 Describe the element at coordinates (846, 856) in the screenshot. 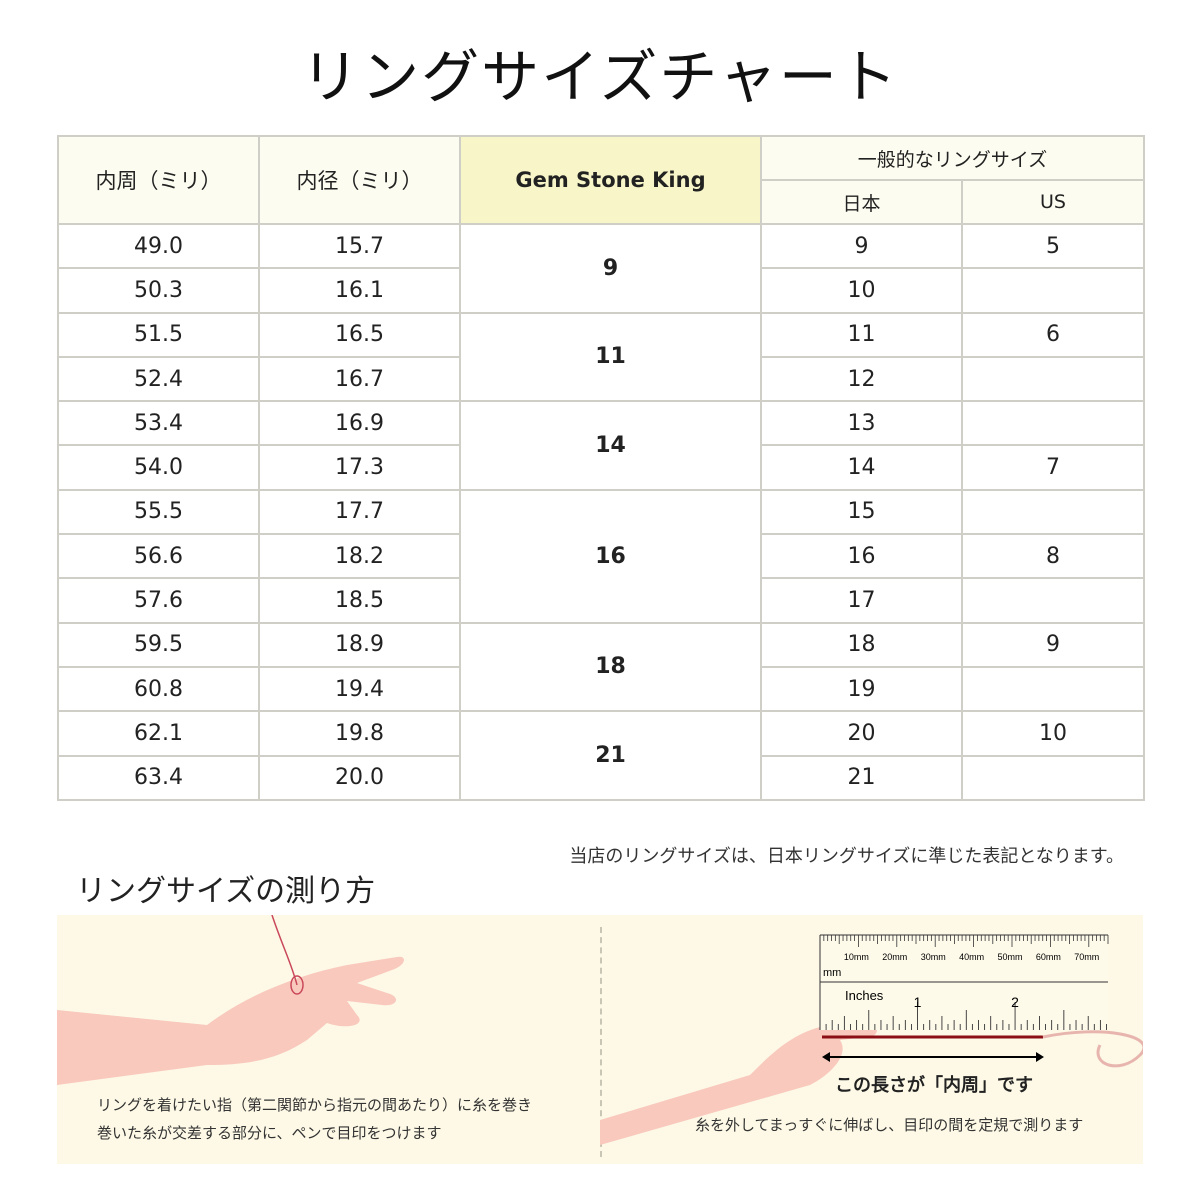

I see `size-note: 当店のリングサイズは、日本リングサイズに準じた表記となります。` at that location.